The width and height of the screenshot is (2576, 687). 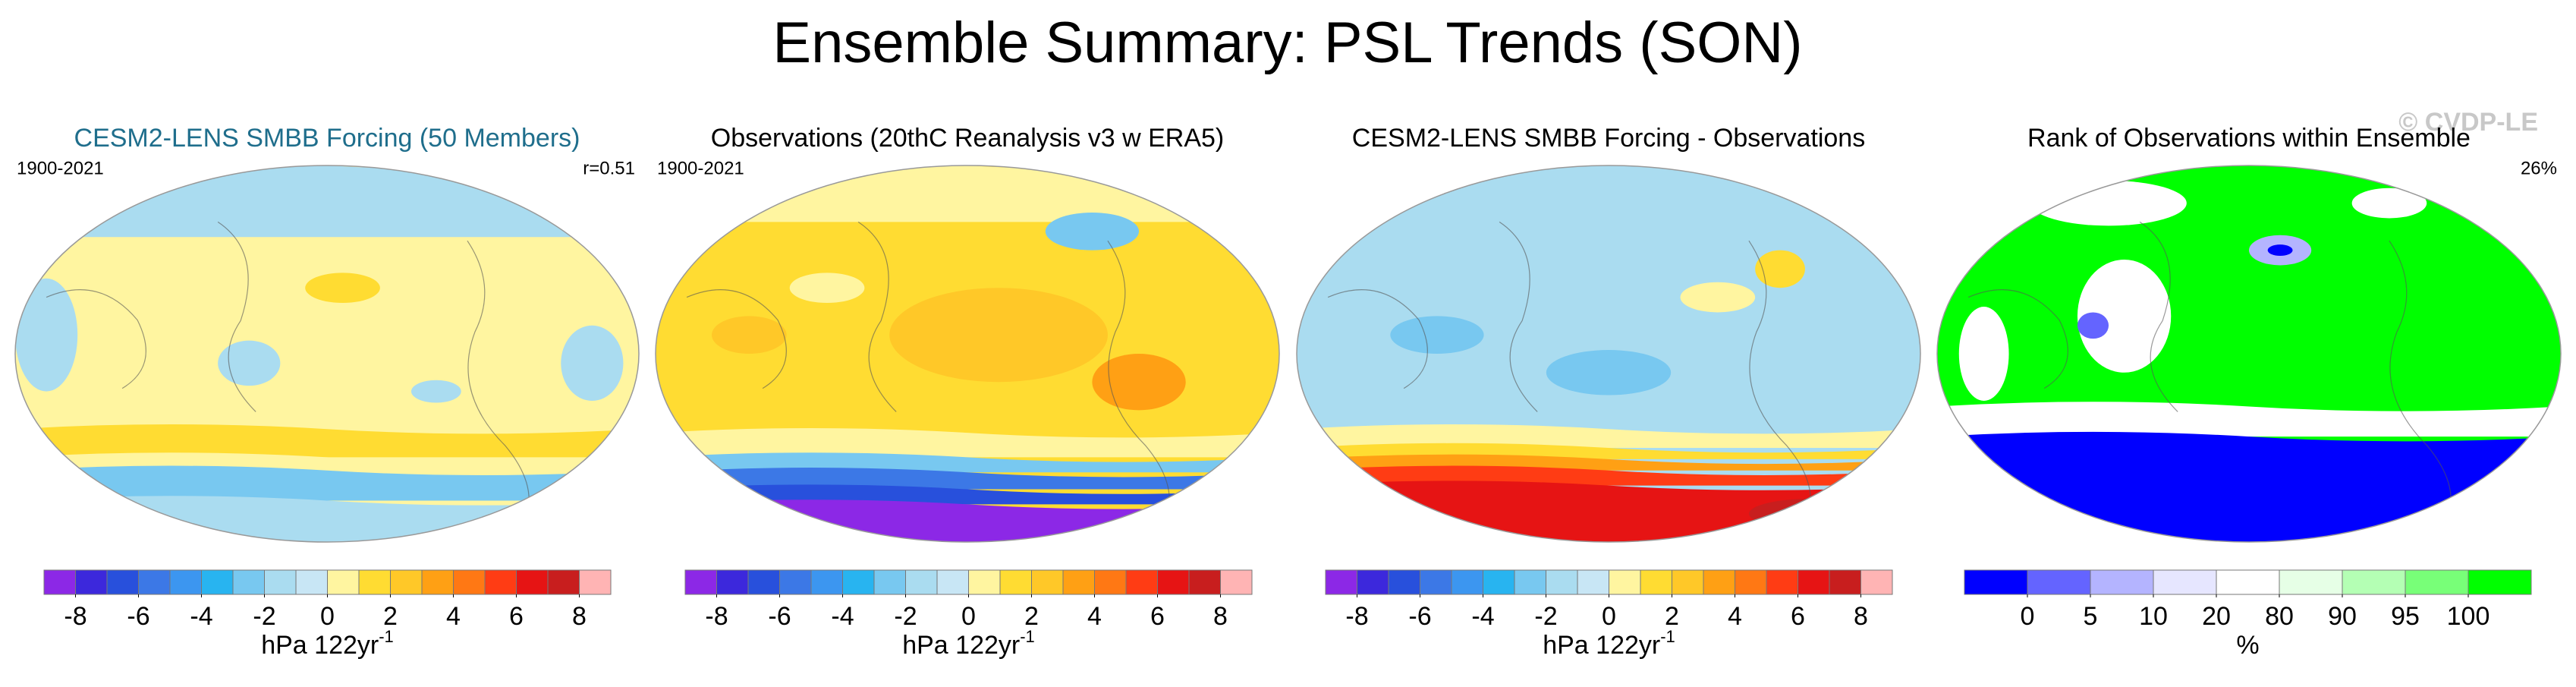 I want to click on panel-title: CESM2-LENS SMBB Forcing - Observations, so click(x=1608, y=138).